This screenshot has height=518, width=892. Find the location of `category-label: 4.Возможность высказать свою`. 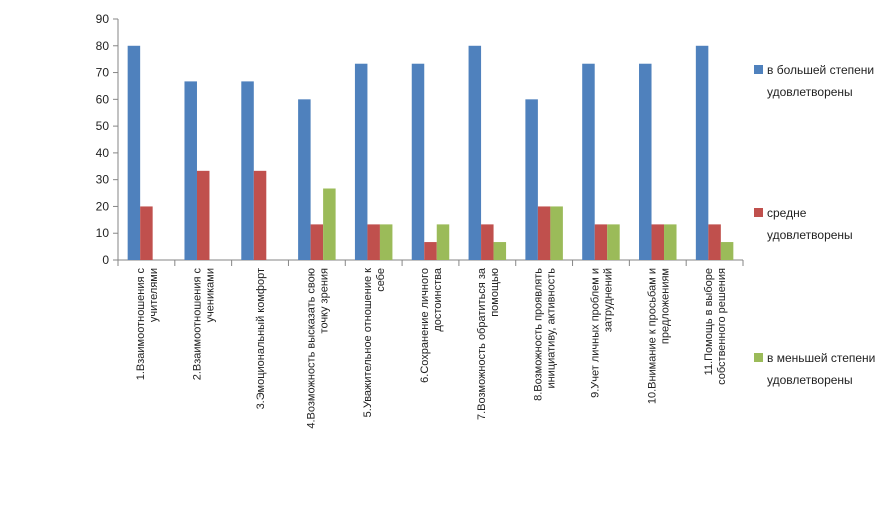

category-label: 4.Возможность высказать свою is located at coordinates (311, 348).